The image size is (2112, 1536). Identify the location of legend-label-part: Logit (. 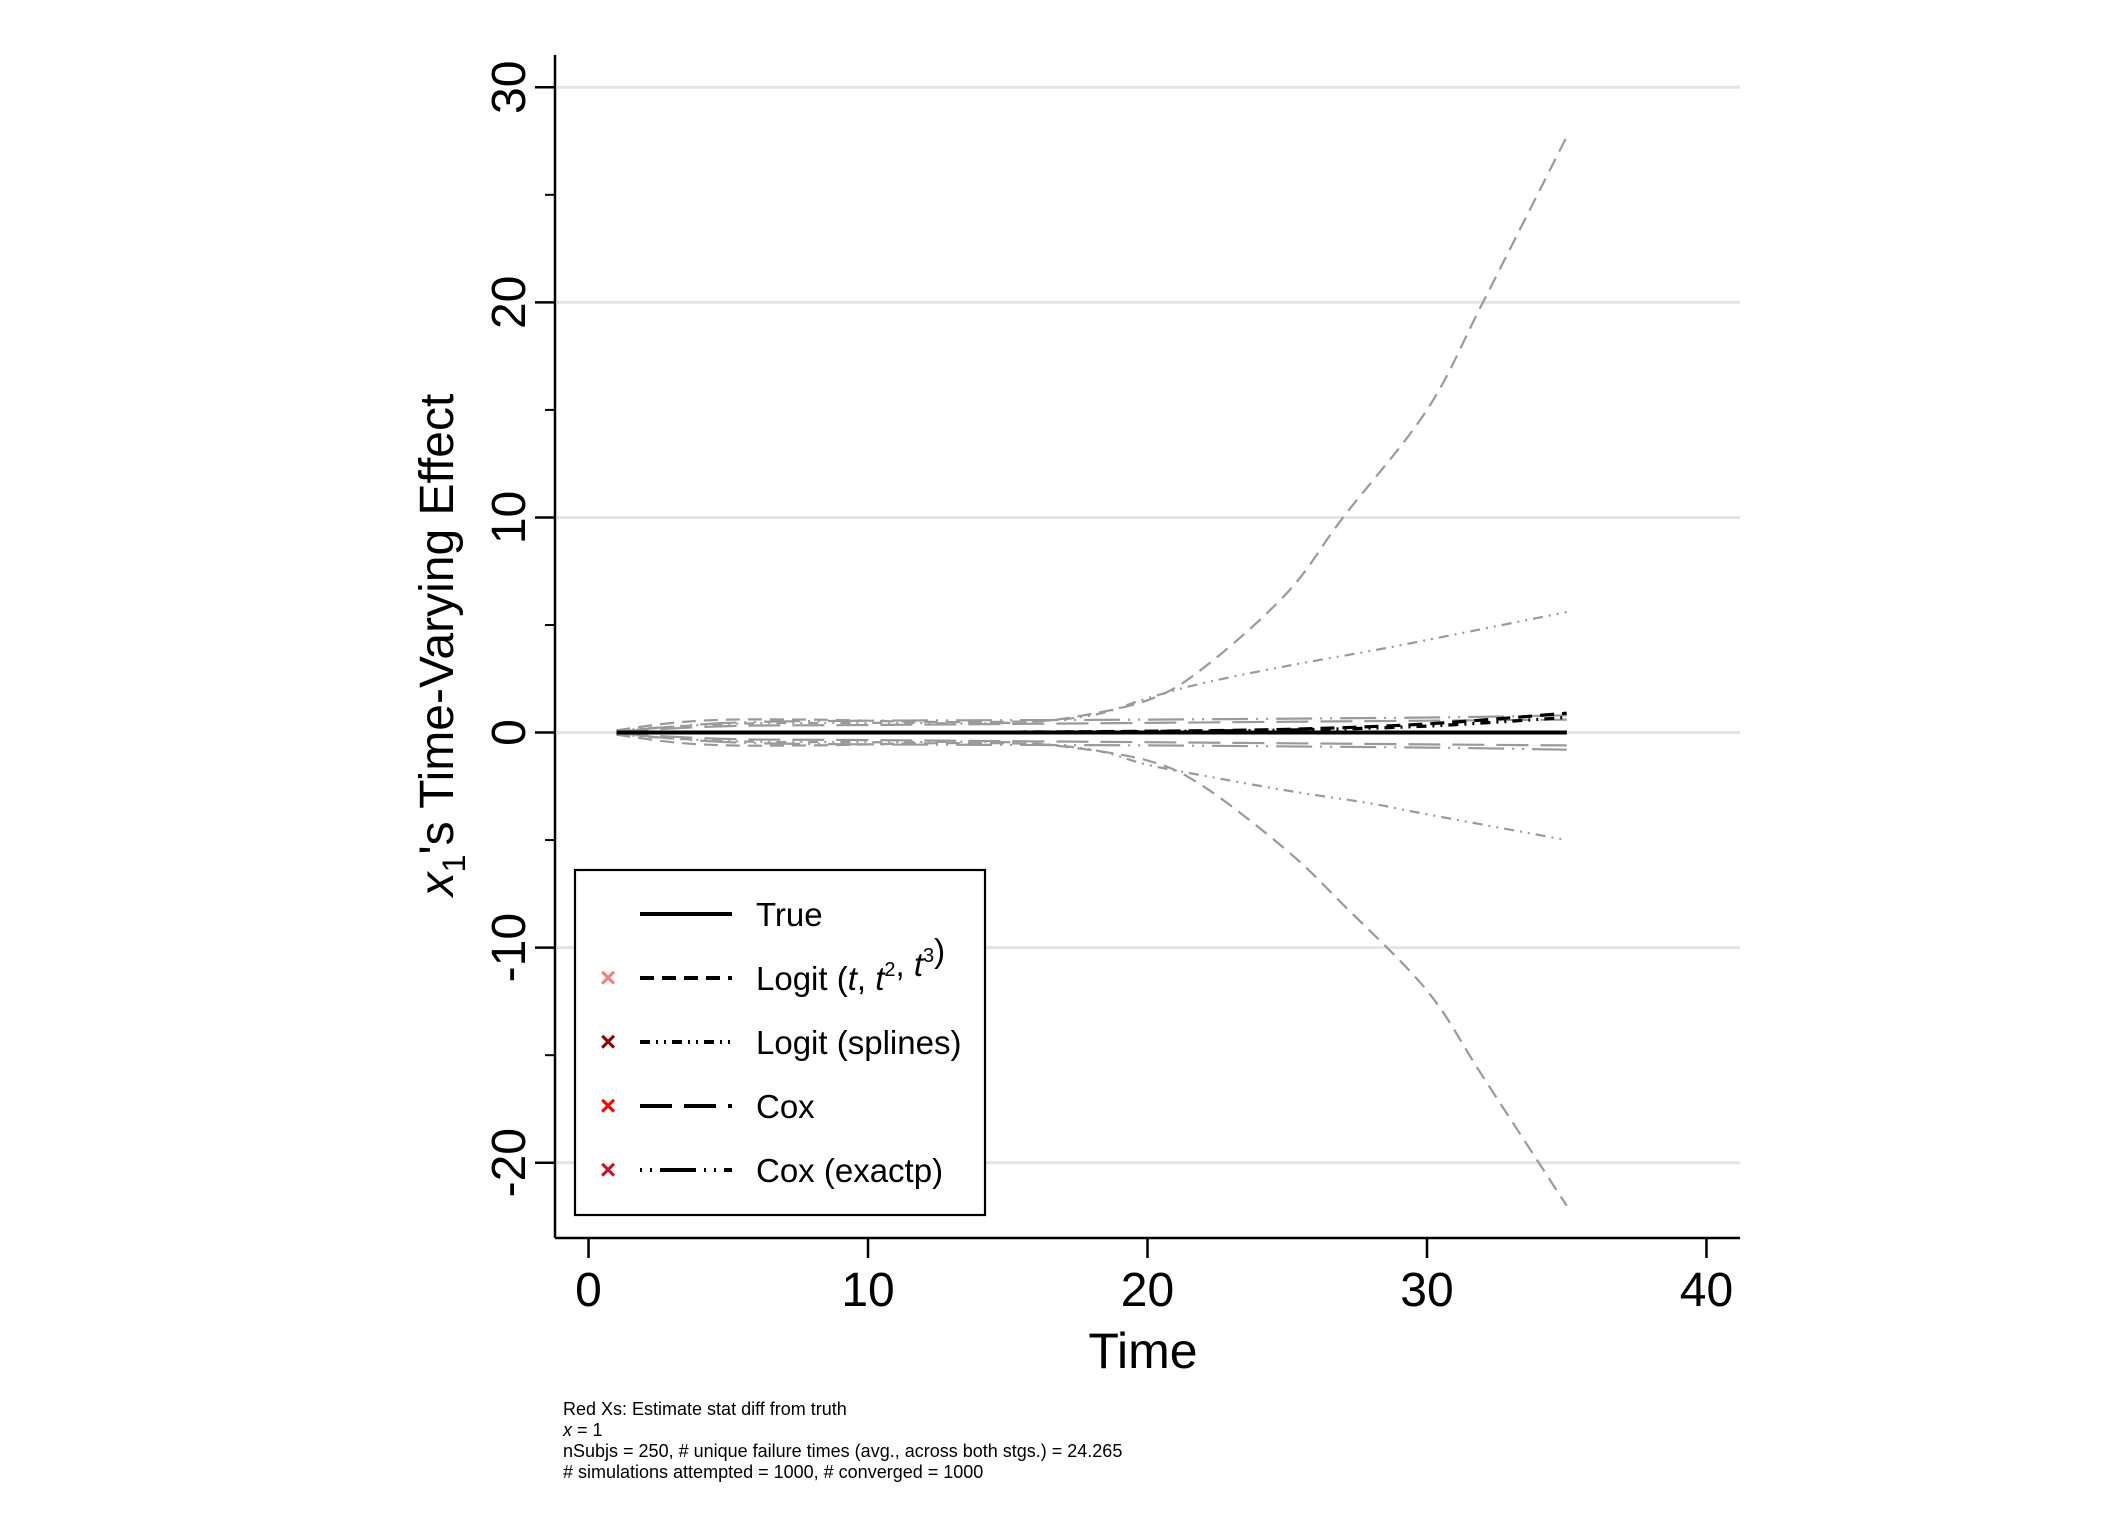
(802, 978).